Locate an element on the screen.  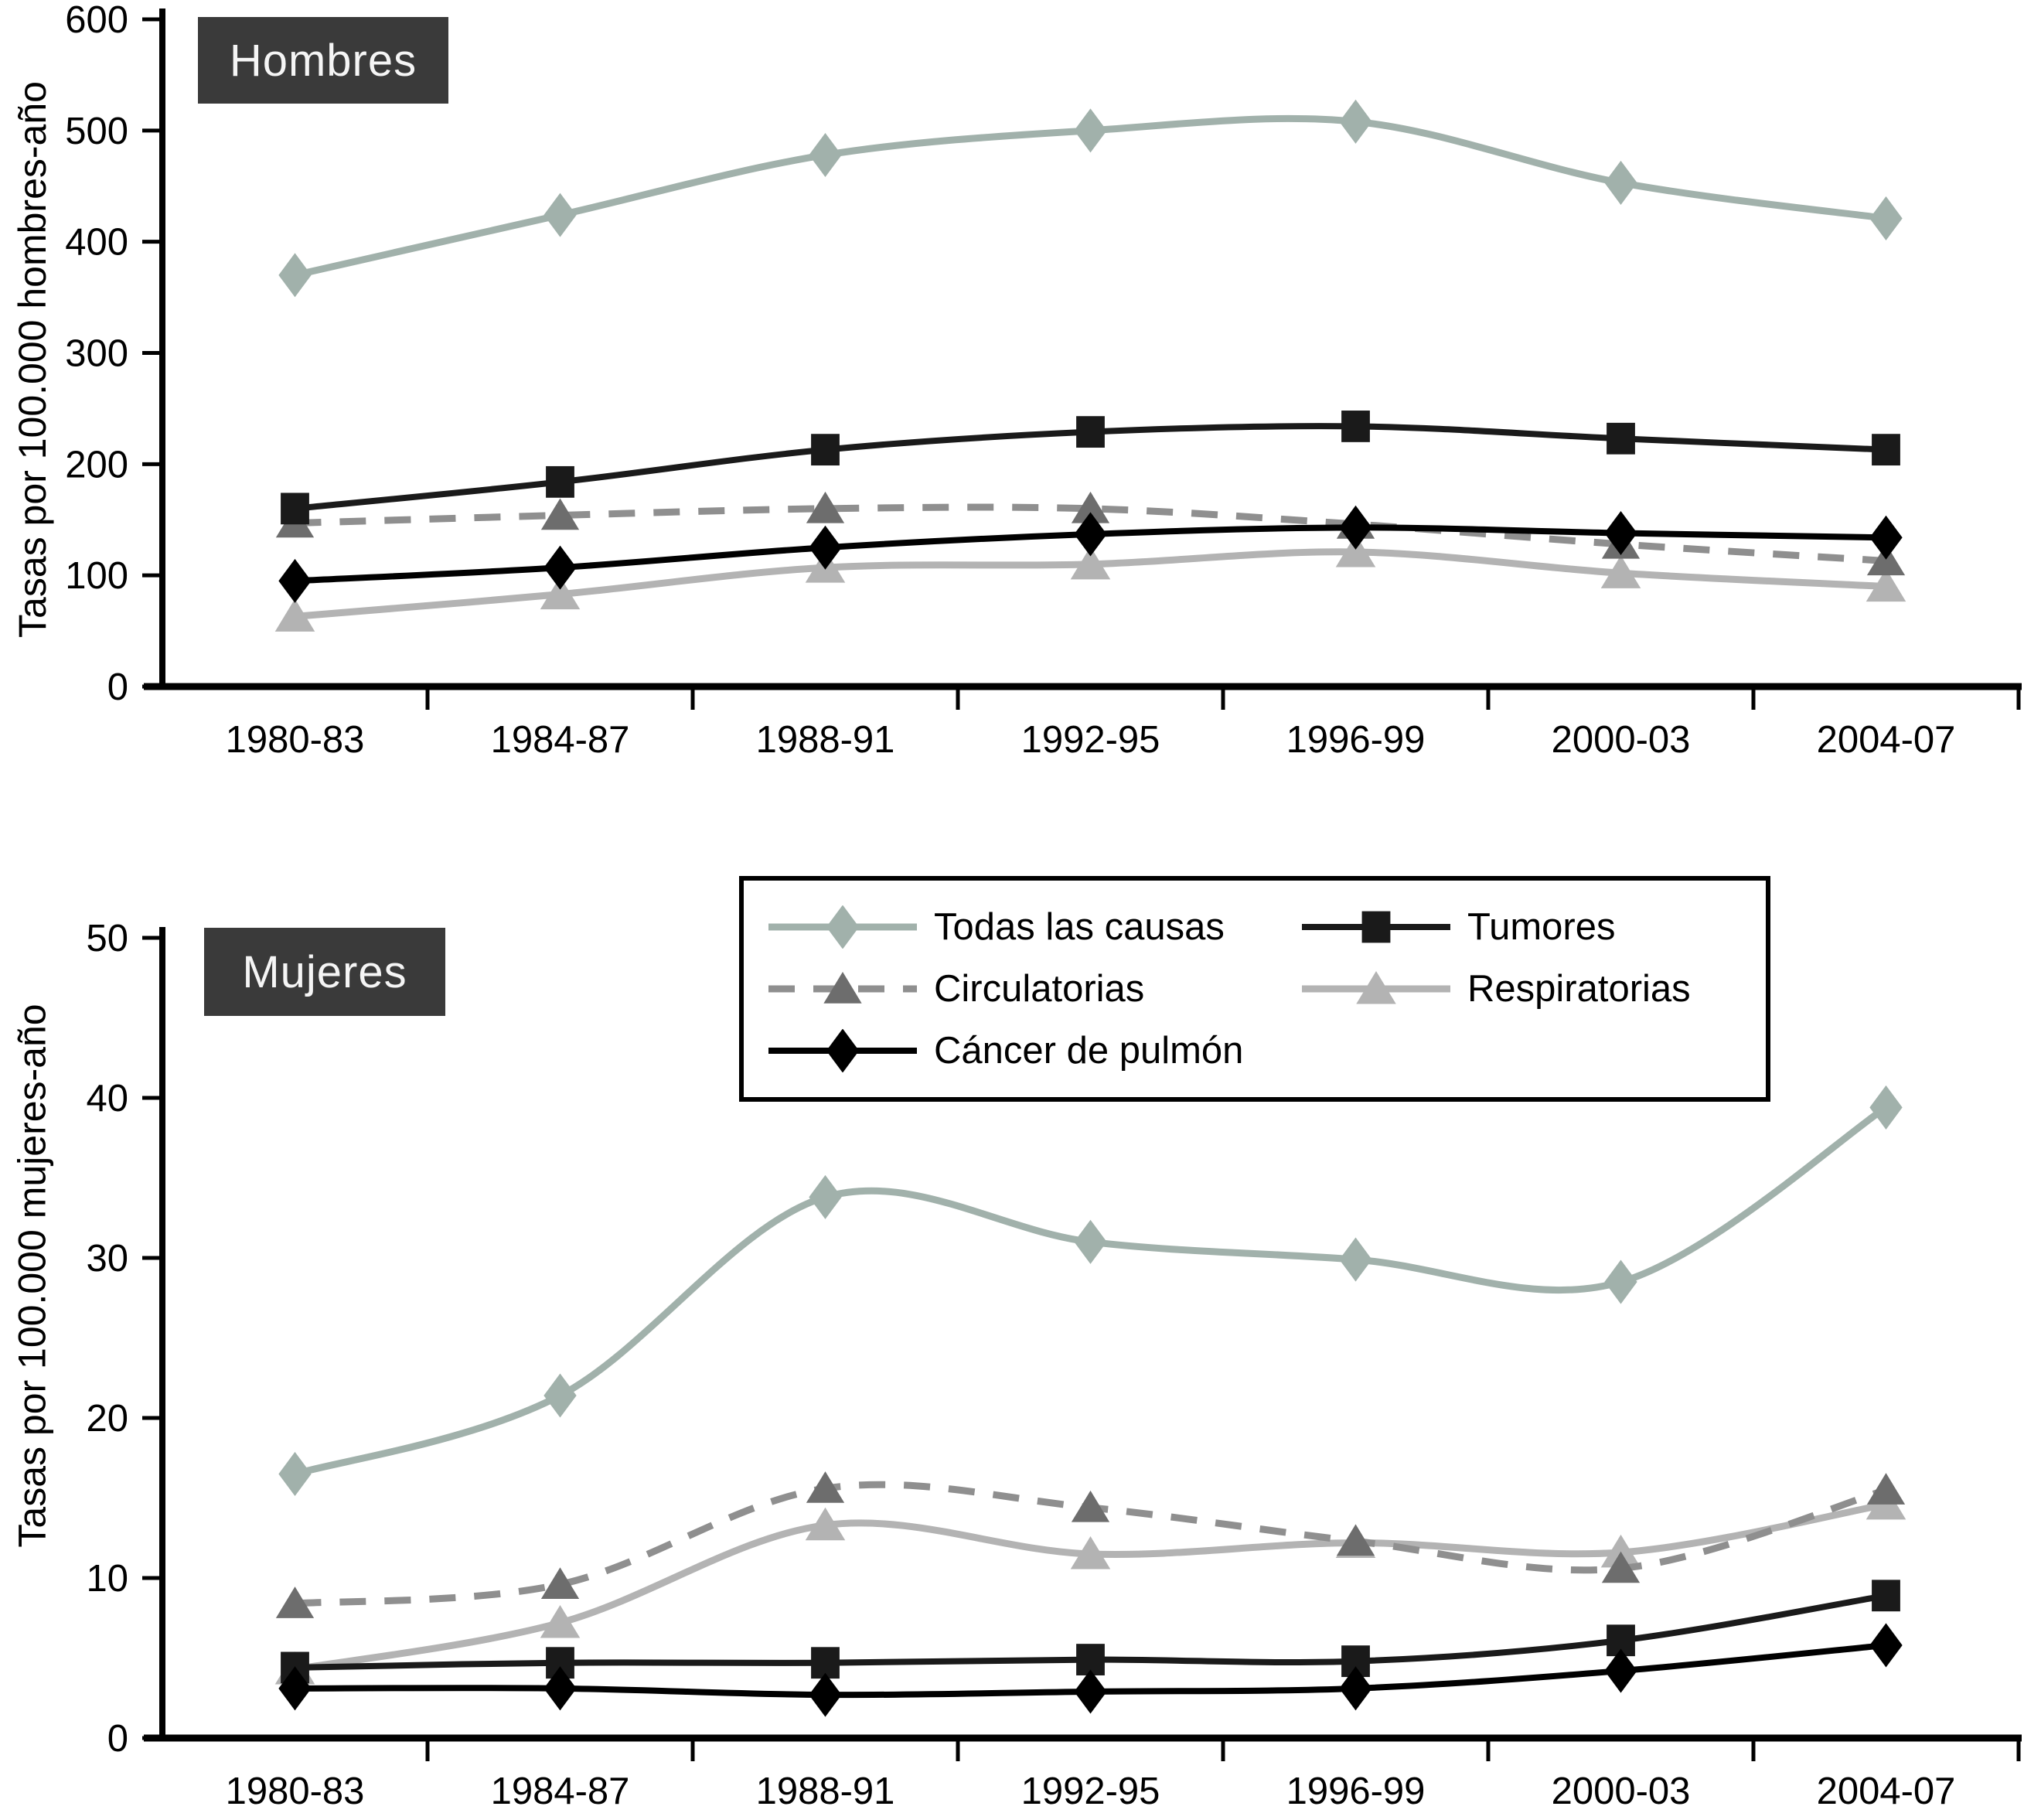
legend-marker-tumores-icon is located at coordinates (1376, 927).